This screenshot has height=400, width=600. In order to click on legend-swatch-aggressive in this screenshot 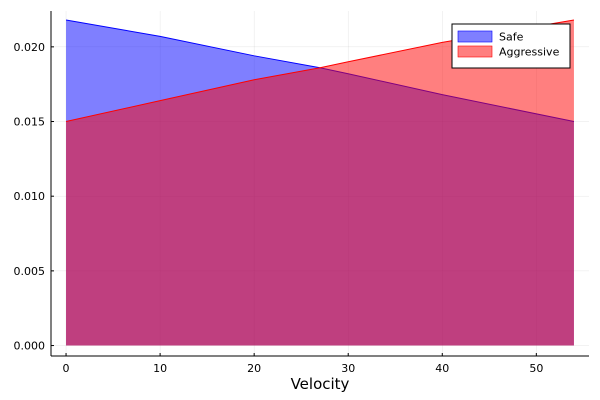, I will do `click(475, 51)`.